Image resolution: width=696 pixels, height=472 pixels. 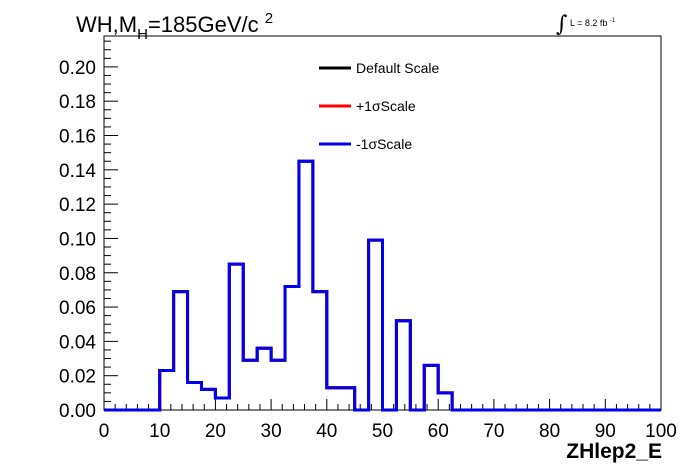 I want to click on legend-label: Default Scale, so click(x=397, y=68).